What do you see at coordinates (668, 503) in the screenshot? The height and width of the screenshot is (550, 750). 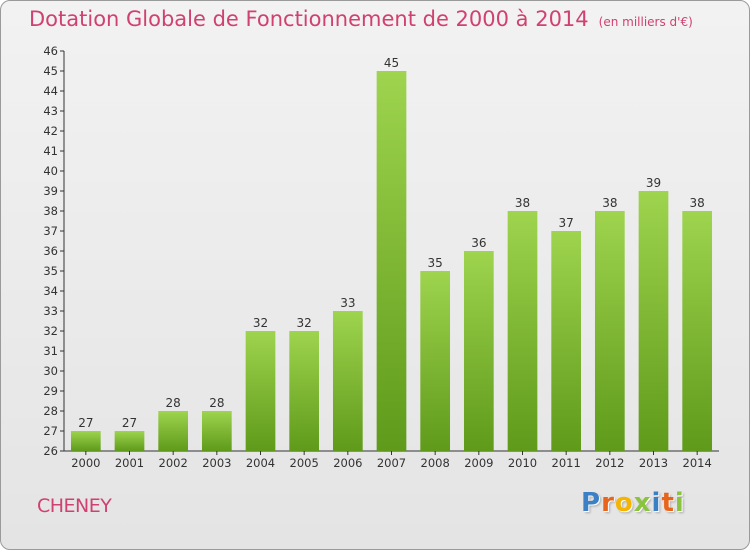 I see `logo-letter: t` at bounding box center [668, 503].